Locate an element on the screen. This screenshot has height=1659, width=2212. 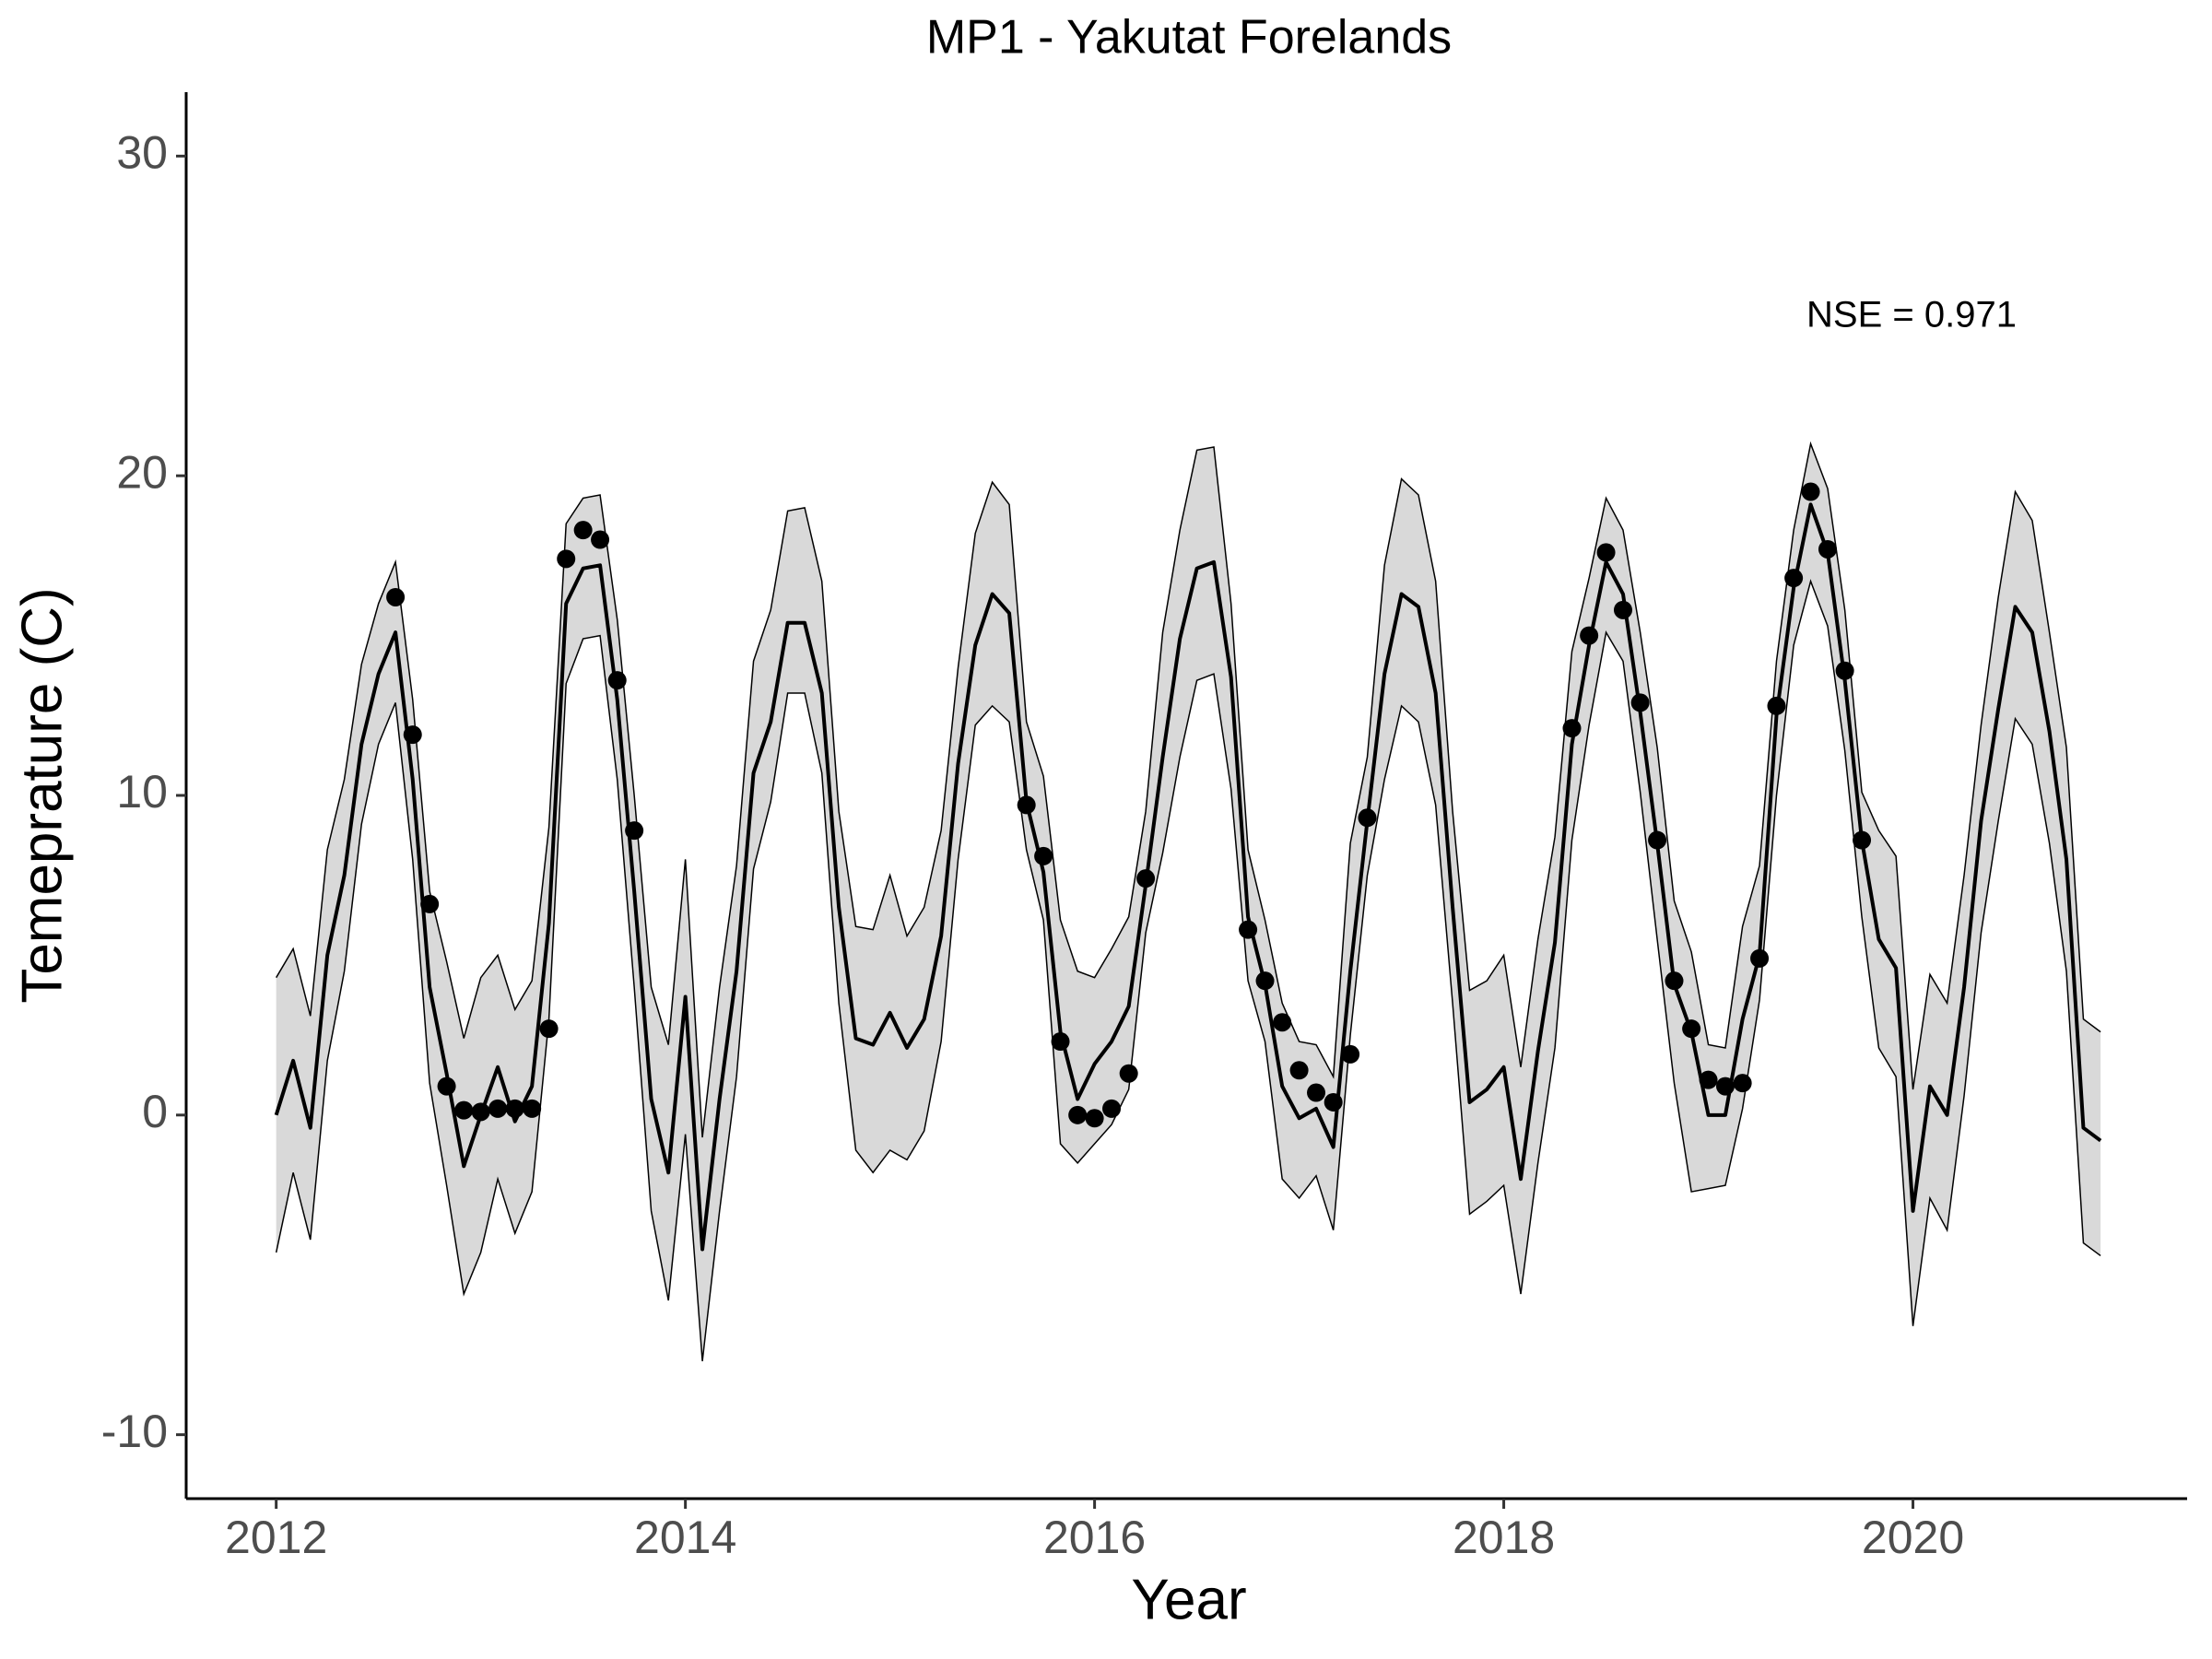
y-tick-label: 20 is located at coordinates (142, 472).